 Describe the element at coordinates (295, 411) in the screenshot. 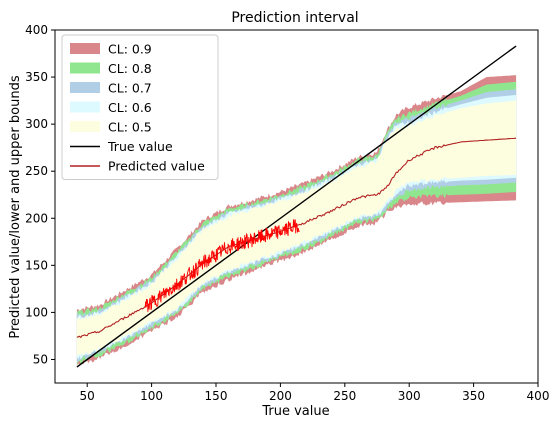

I see `x-axis-title: True value` at that location.